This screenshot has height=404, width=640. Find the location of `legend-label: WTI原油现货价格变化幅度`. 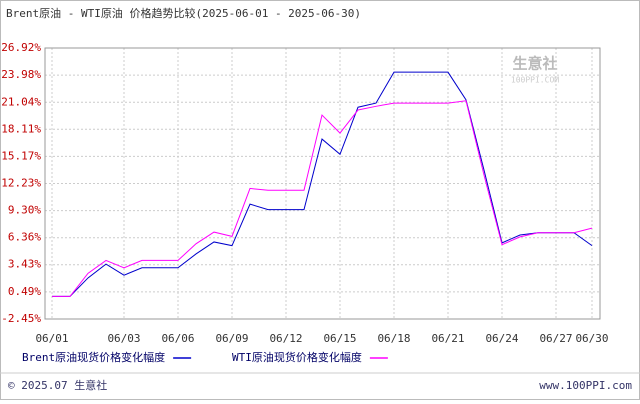

legend-label: WTI原油现货价格变化幅度 is located at coordinates (297, 357).